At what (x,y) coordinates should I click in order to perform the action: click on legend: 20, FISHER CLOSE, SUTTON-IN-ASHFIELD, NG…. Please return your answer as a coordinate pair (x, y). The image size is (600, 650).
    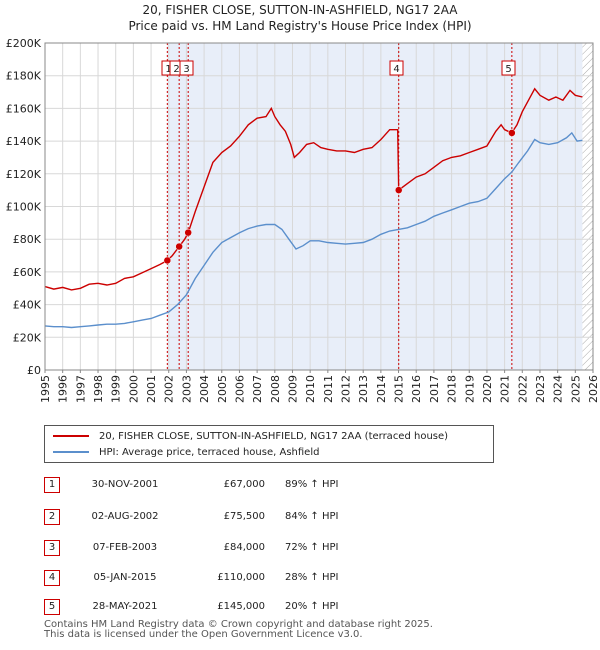
    Looking at the image, I should click on (269, 444).